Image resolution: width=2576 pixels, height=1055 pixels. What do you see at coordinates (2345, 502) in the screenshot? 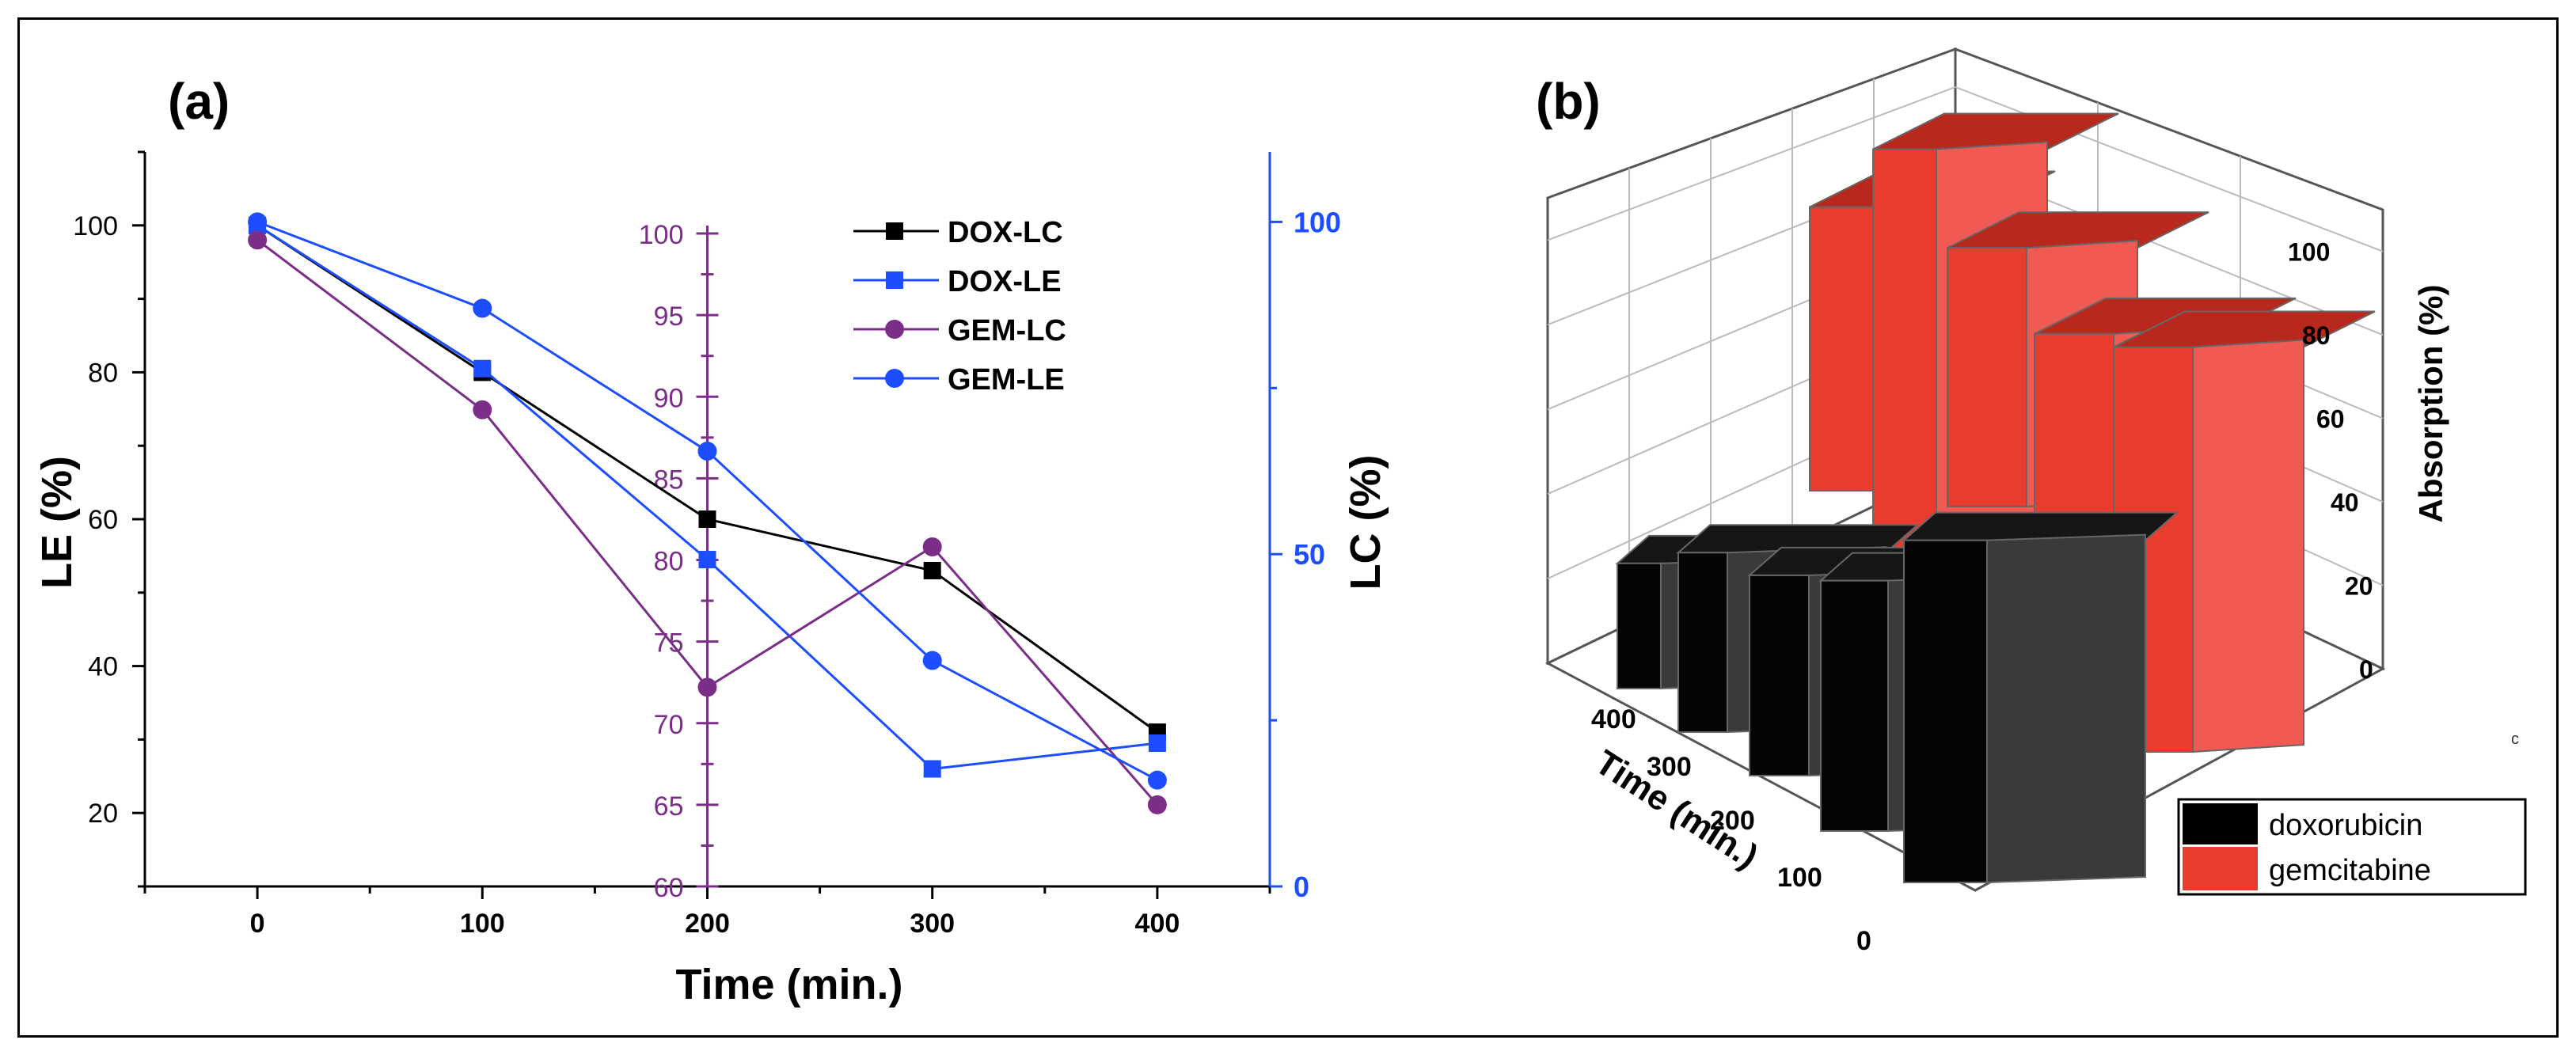
I see `z-tick-label: 40` at bounding box center [2345, 502].